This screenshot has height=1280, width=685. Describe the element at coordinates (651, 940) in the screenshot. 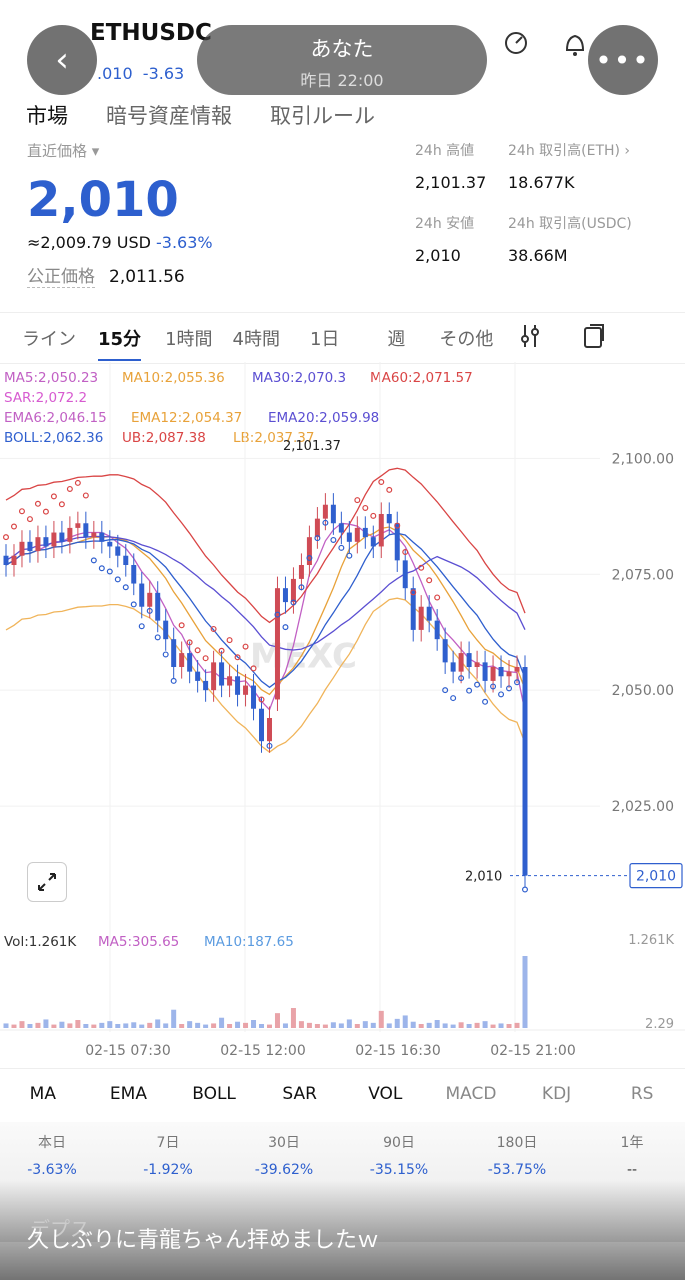

I see `volume-max-label: 1.261K` at that location.